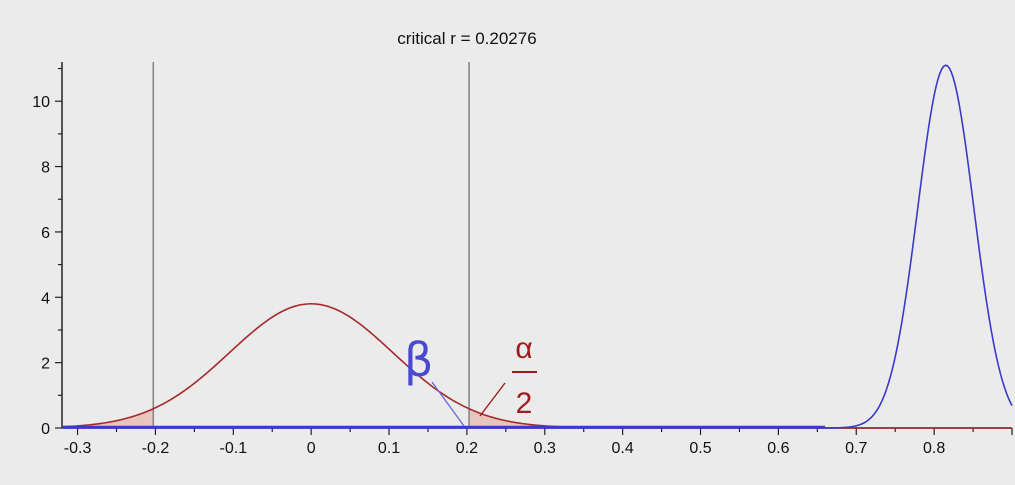  I want to click on x-tick-label: 0.3, so click(545, 448).